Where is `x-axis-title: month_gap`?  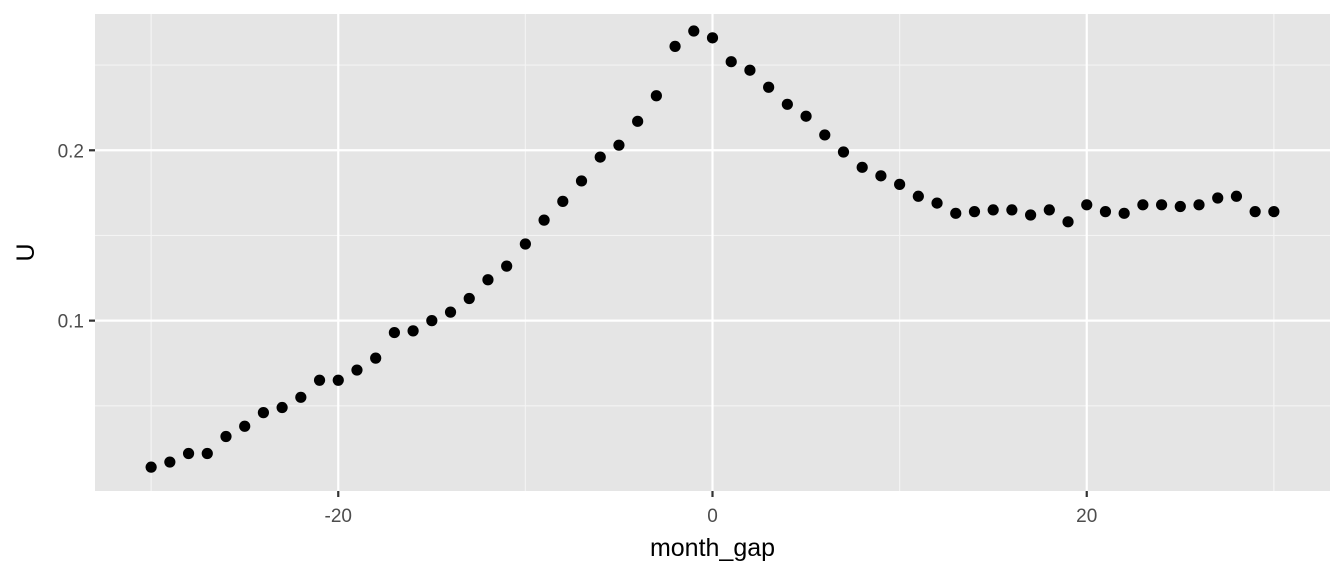
x-axis-title: month_gap is located at coordinates (712, 548).